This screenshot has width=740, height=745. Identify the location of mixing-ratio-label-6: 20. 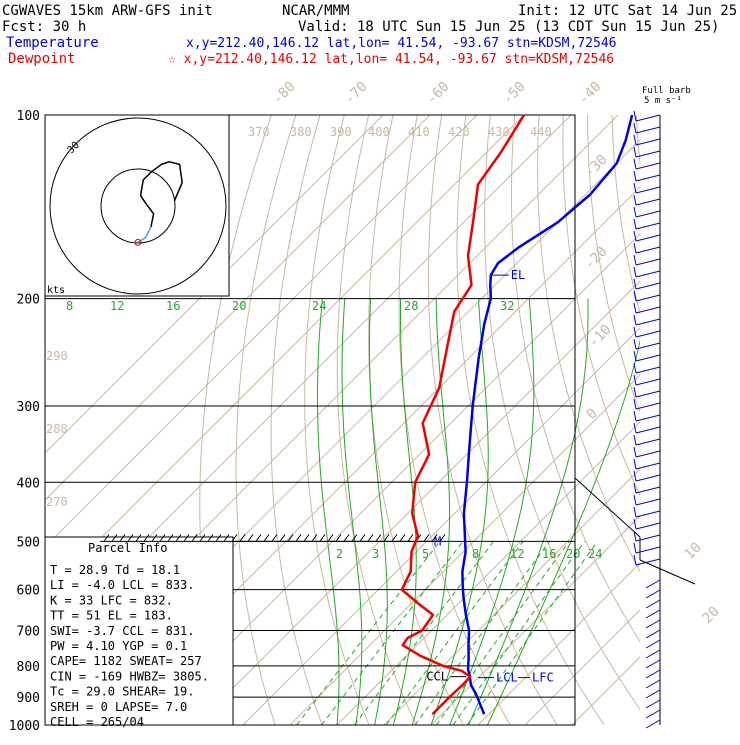
(573, 554).